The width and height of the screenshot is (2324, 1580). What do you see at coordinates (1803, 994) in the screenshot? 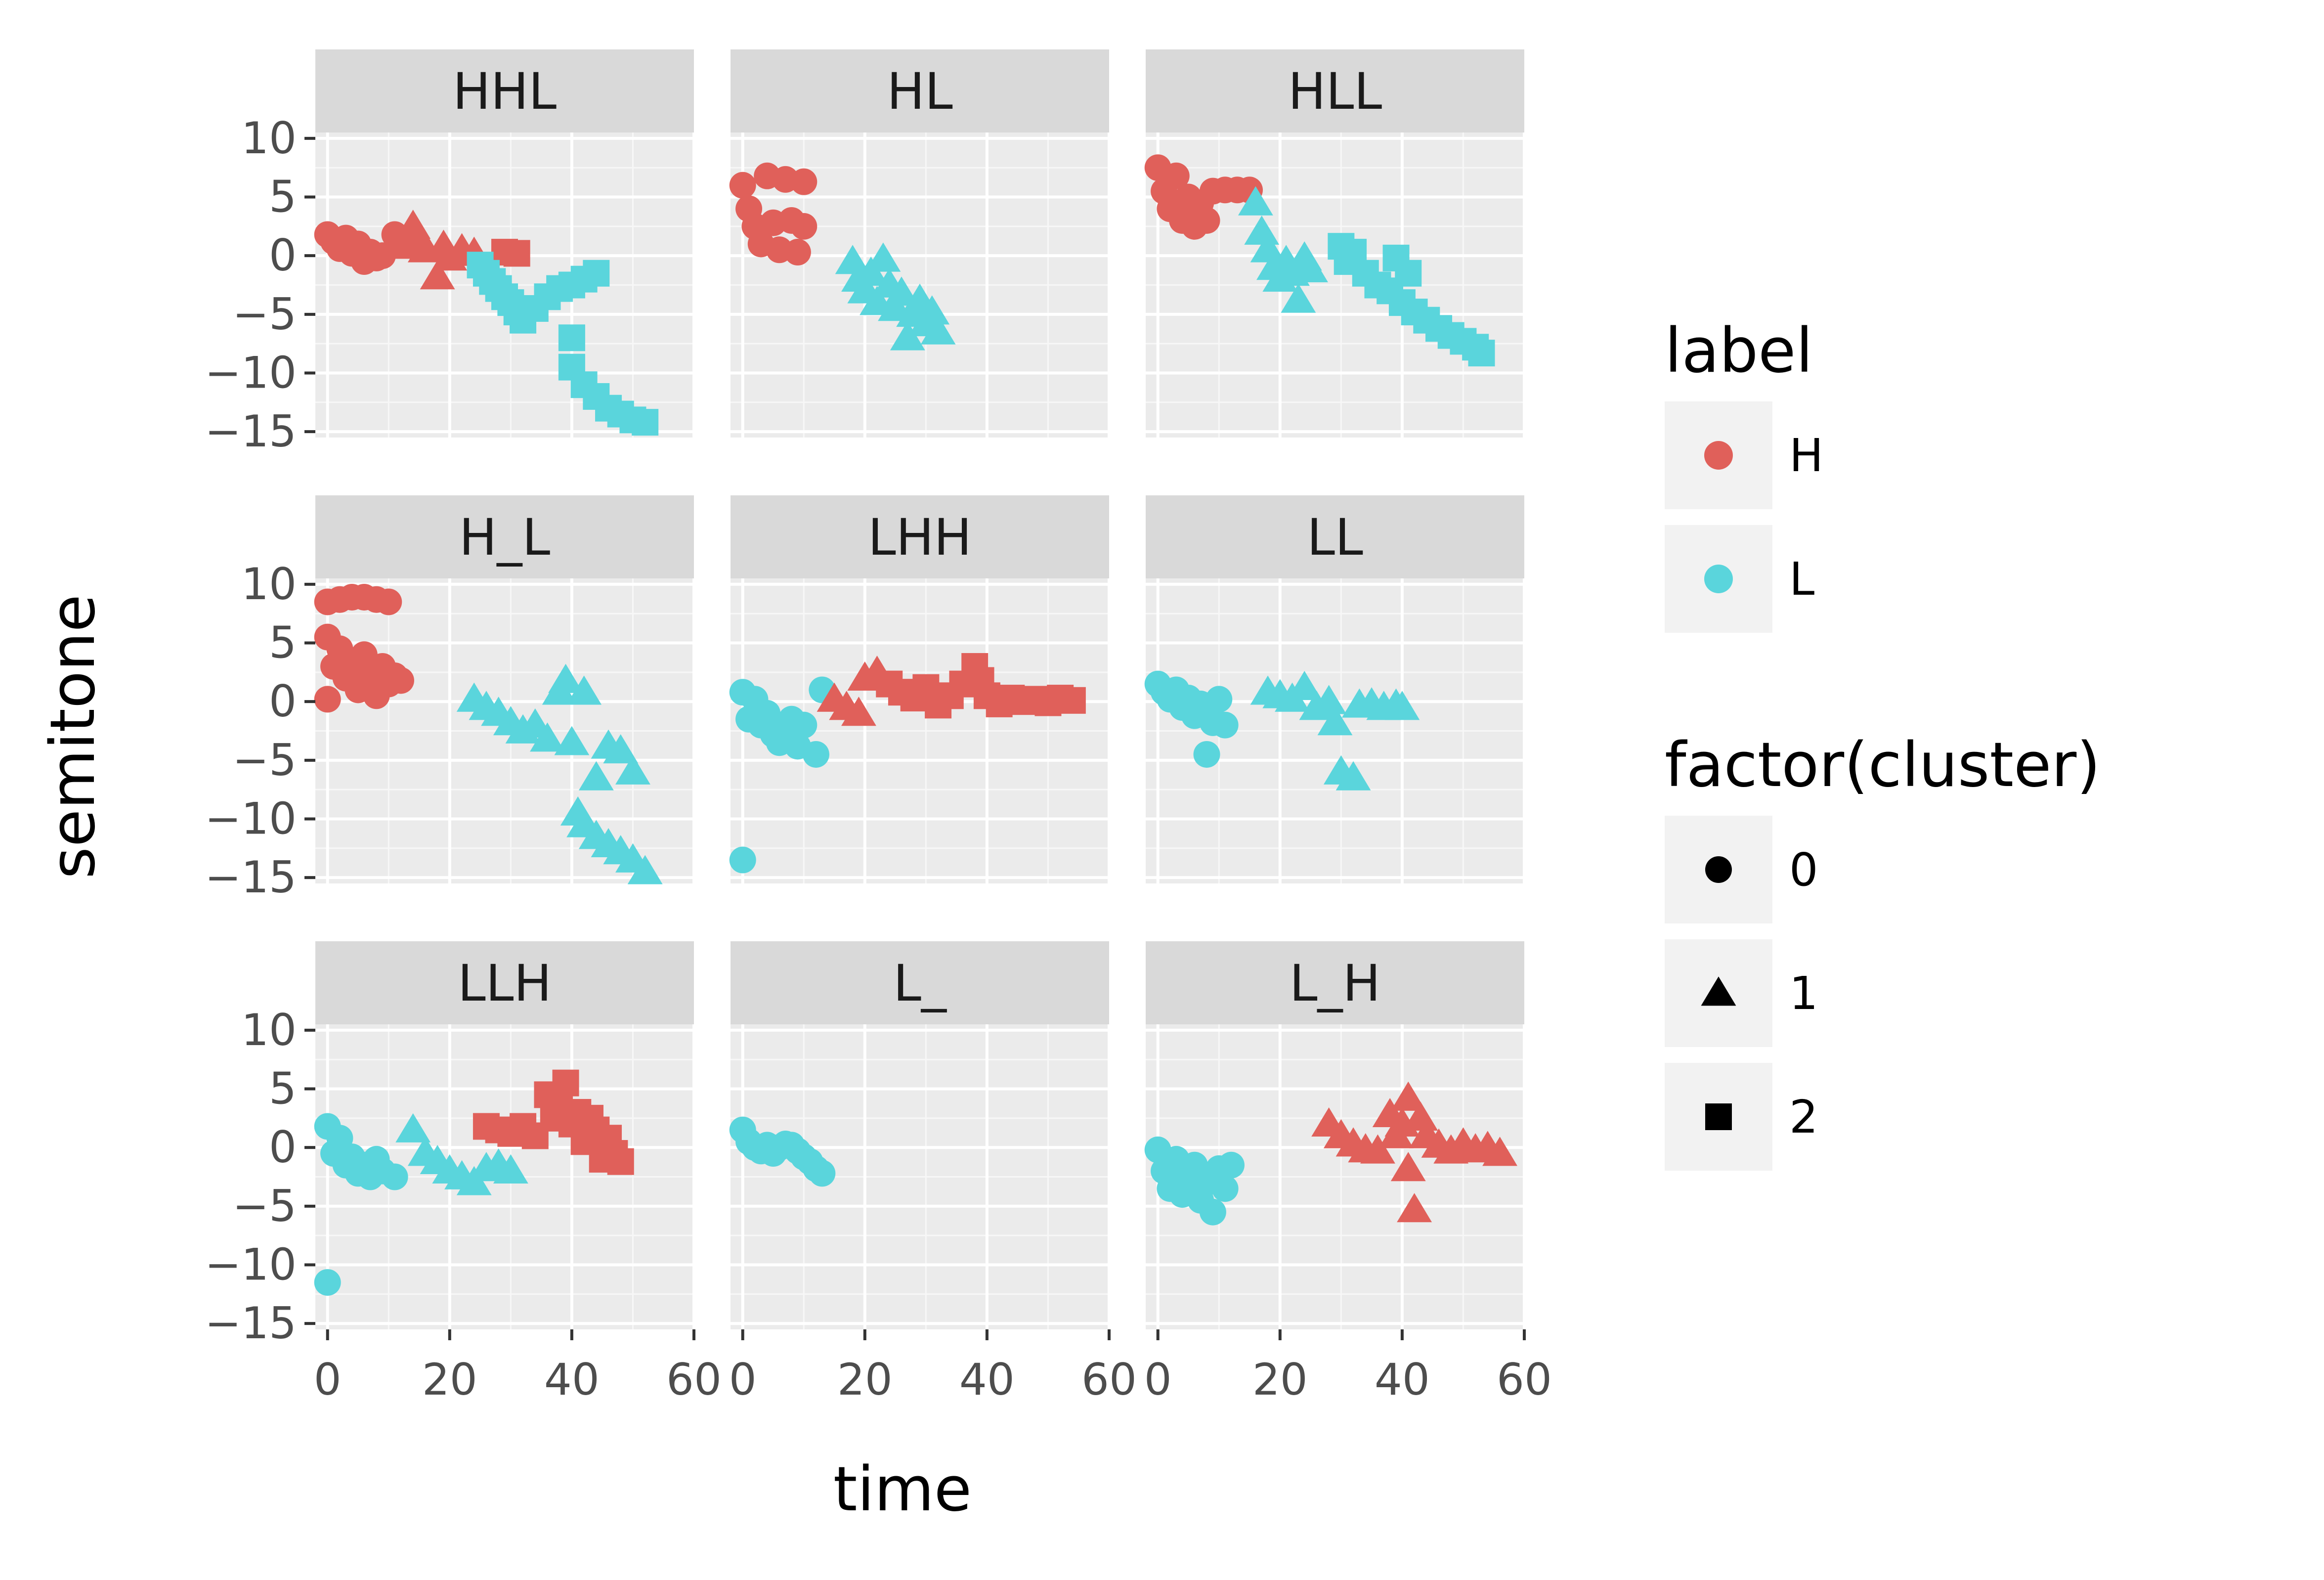
I see `legend-label: 1` at bounding box center [1803, 994].